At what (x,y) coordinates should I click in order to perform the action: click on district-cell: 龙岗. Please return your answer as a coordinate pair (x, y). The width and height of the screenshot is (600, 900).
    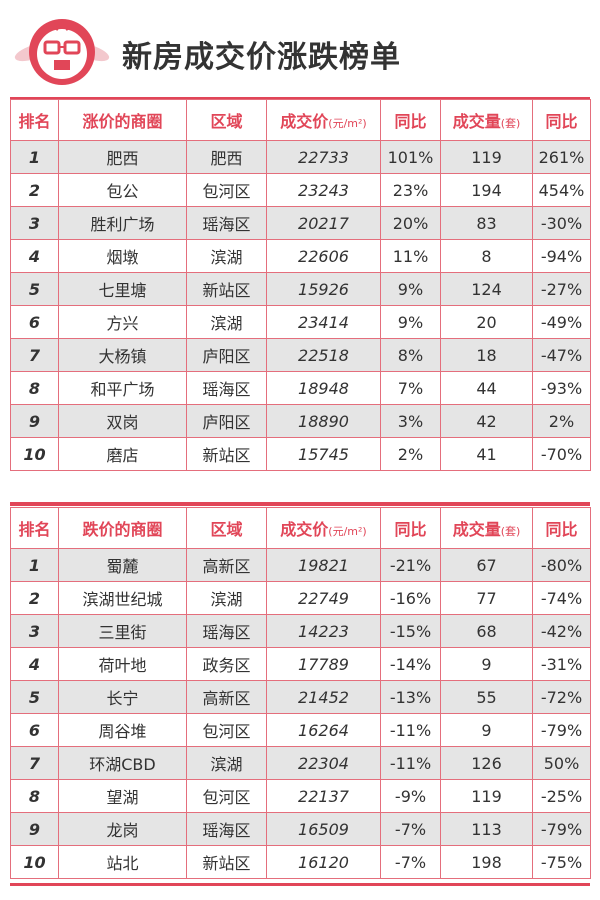
    Looking at the image, I should click on (122, 829).